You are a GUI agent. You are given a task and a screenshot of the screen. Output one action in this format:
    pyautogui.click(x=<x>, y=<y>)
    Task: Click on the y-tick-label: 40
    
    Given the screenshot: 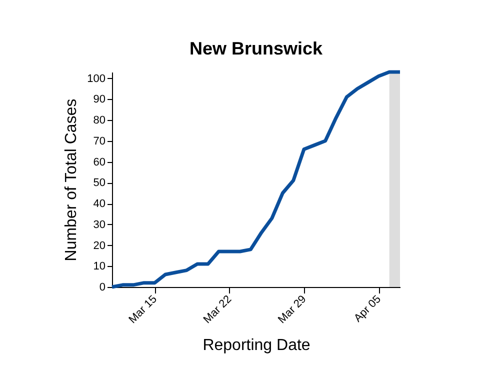 What is the action you would take?
    pyautogui.click(x=99, y=204)
    